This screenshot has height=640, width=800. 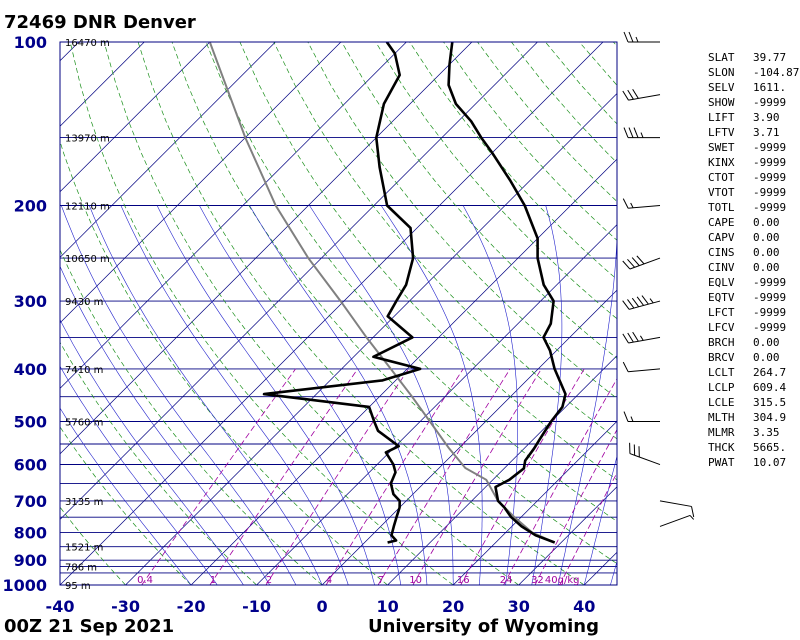 What do you see at coordinates (81, 568) in the screenshot?
I see `height-label: 786 m` at bounding box center [81, 568].